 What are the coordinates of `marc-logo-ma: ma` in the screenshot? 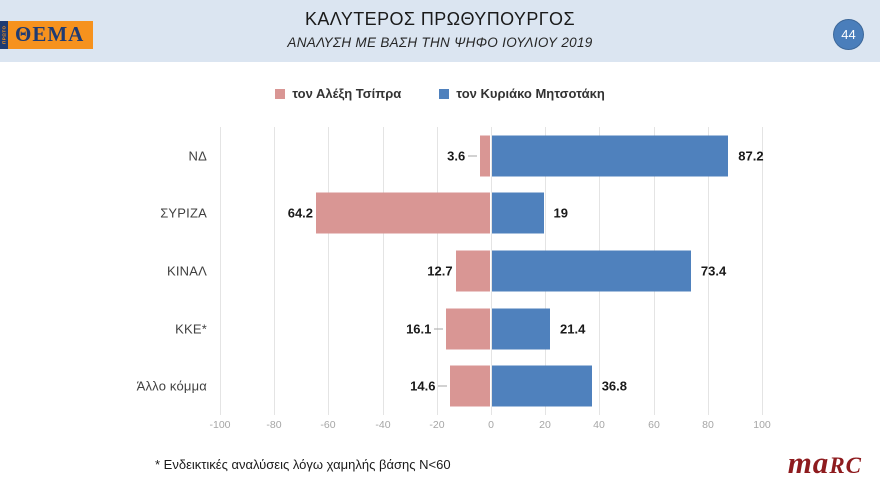 It's located at (808, 462).